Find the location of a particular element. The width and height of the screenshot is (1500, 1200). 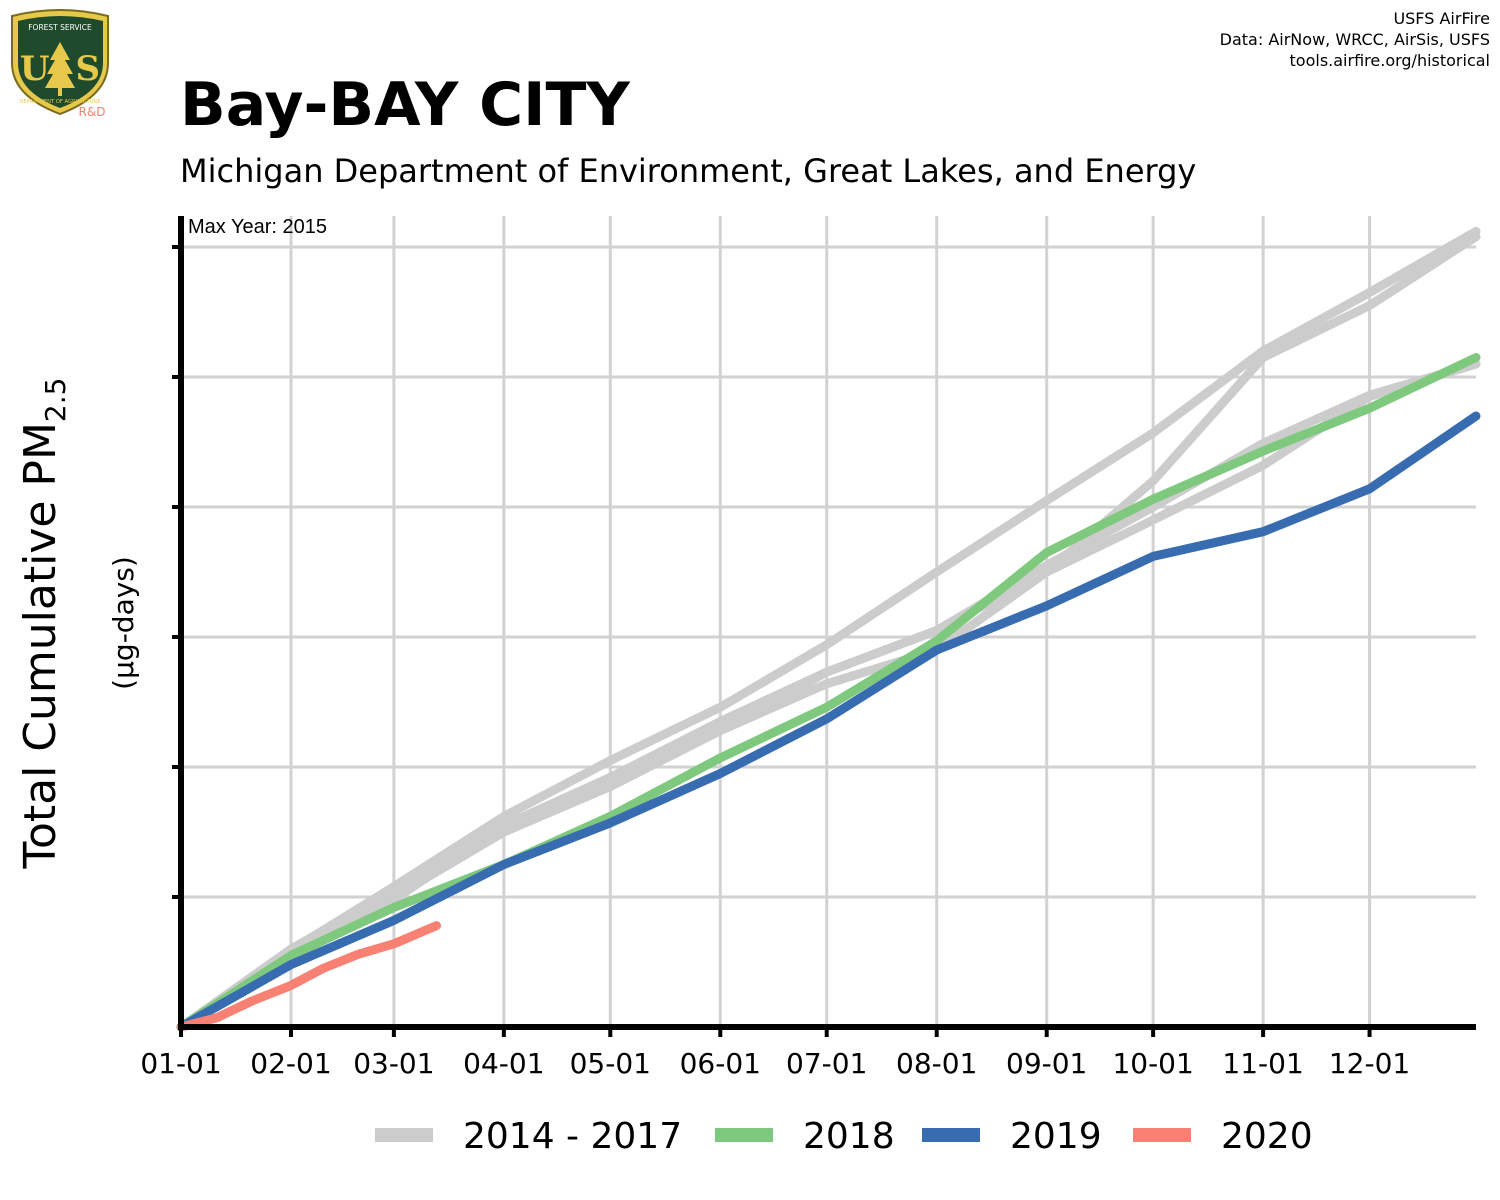

logo-top-text: FOREST SERVICE is located at coordinates (60, 27).